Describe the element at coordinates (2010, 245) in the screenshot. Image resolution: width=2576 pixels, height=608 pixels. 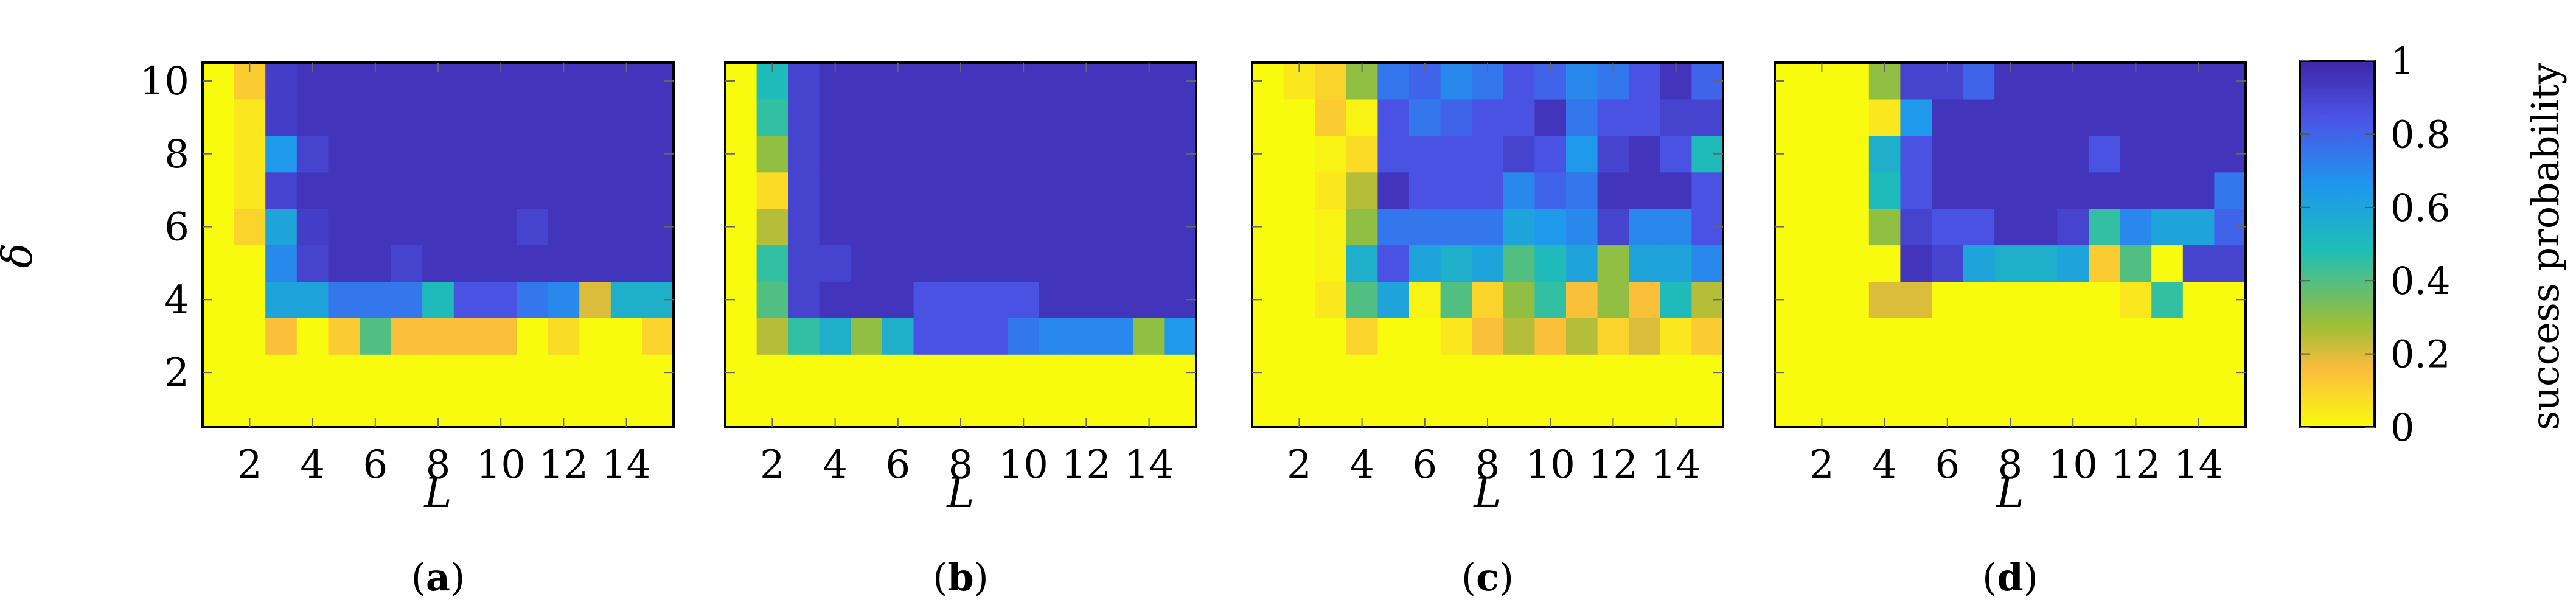
I see `tick-marks` at that location.